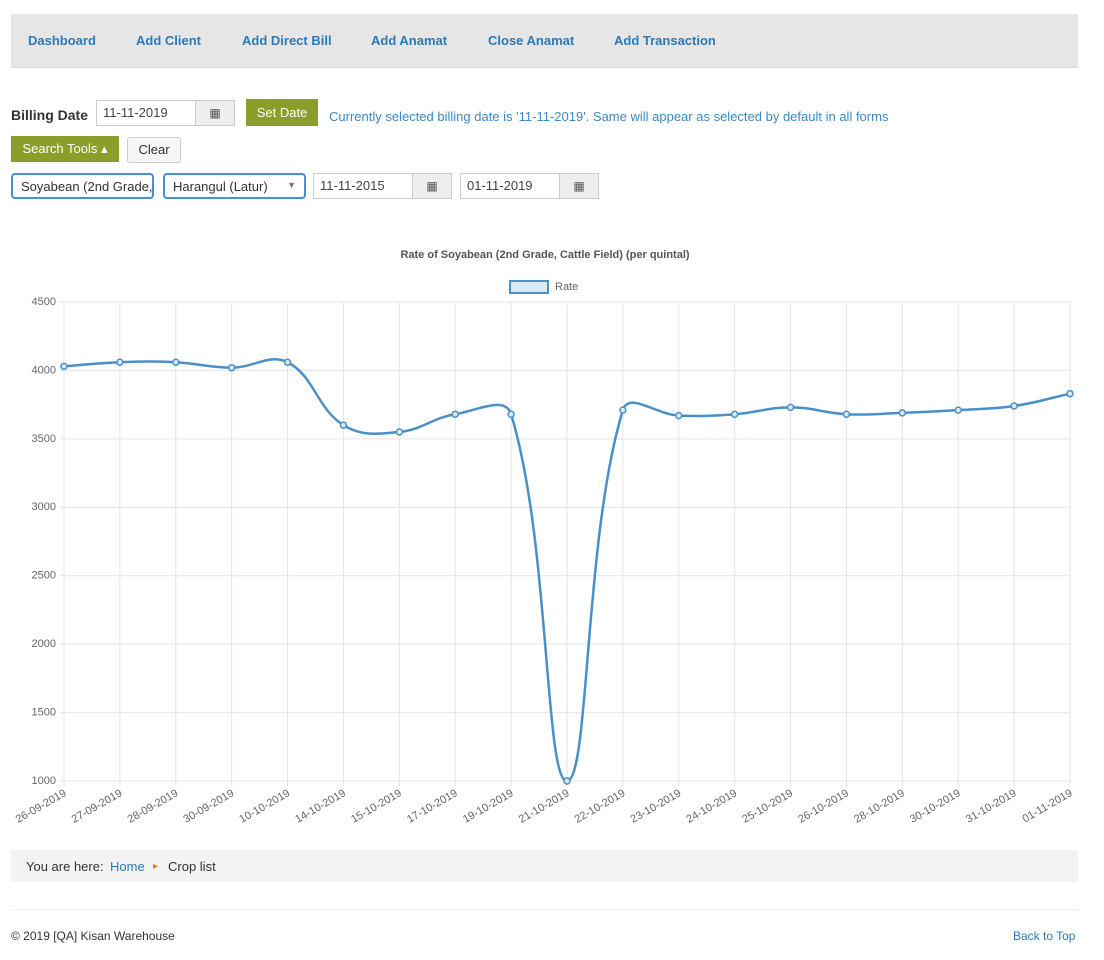 The image size is (1104, 960). What do you see at coordinates (510, 186) in the screenshot?
I see `to-date-input: 01-11-2019` at bounding box center [510, 186].